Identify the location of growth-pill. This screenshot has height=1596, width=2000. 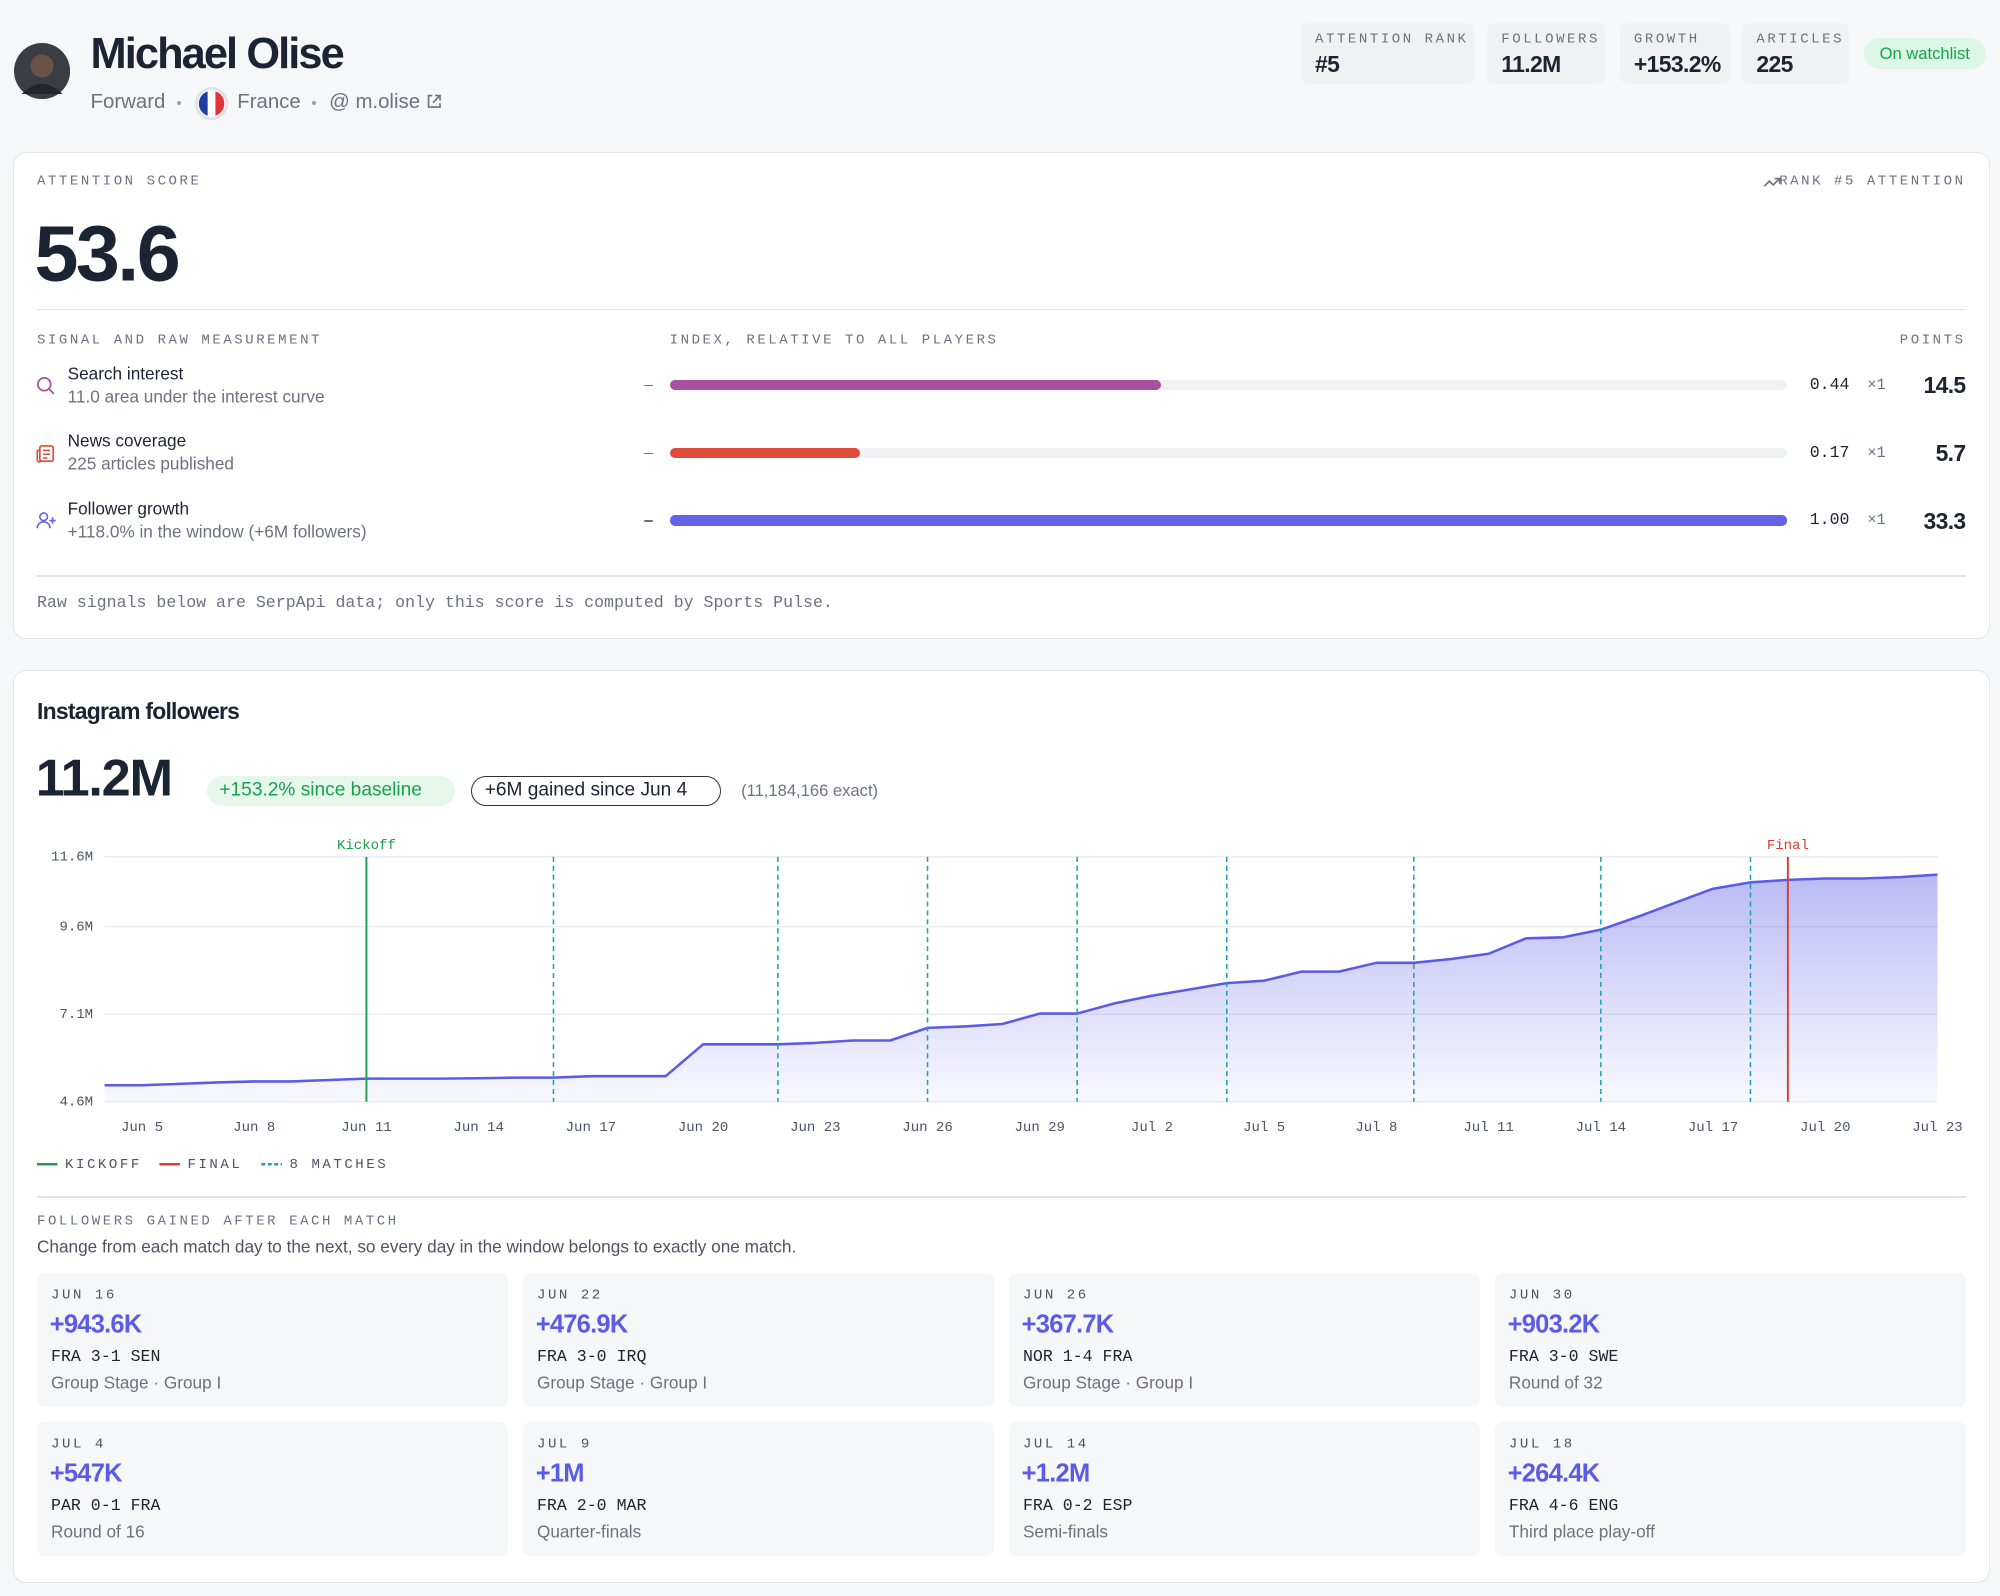
(331, 791).